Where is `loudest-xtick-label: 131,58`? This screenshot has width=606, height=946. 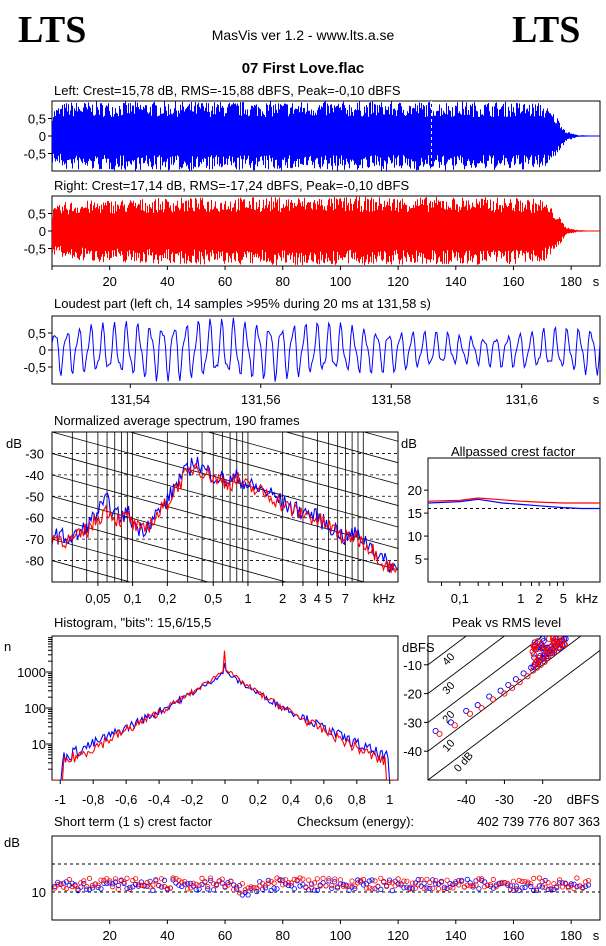
loudest-xtick-label: 131,58 is located at coordinates (391, 399).